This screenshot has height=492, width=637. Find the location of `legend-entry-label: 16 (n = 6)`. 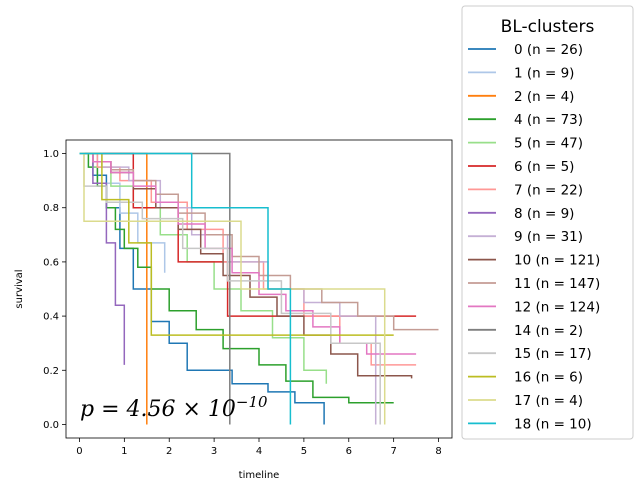

legend-entry-label: 16 (n = 6) is located at coordinates (548, 378).